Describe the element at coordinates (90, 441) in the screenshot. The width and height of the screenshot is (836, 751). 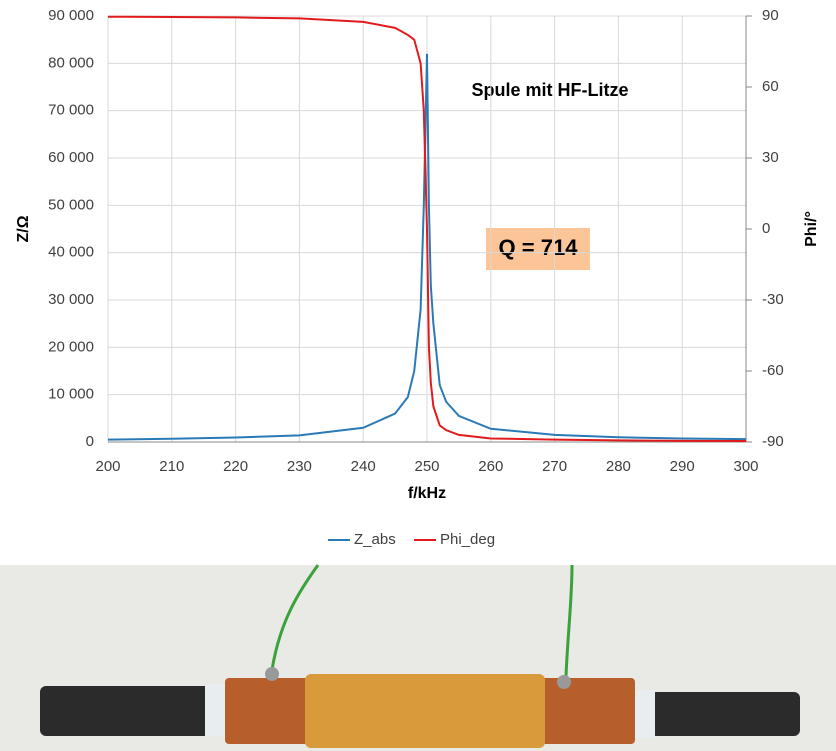
I see `y-tick-label: 0` at that location.